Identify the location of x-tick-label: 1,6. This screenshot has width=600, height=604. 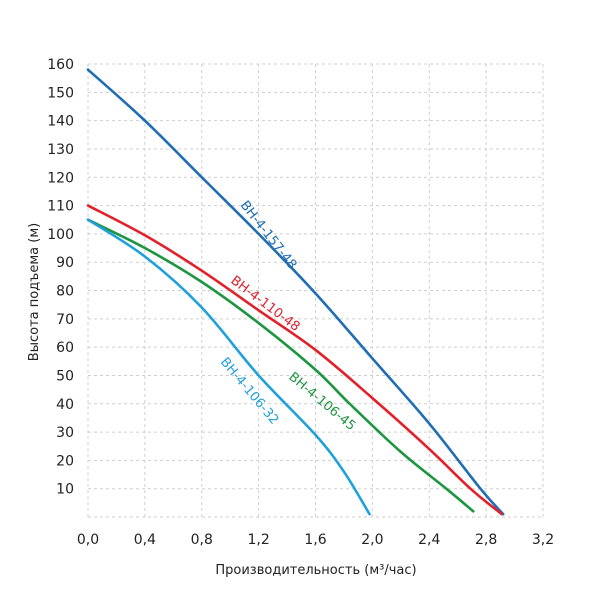
(315, 540).